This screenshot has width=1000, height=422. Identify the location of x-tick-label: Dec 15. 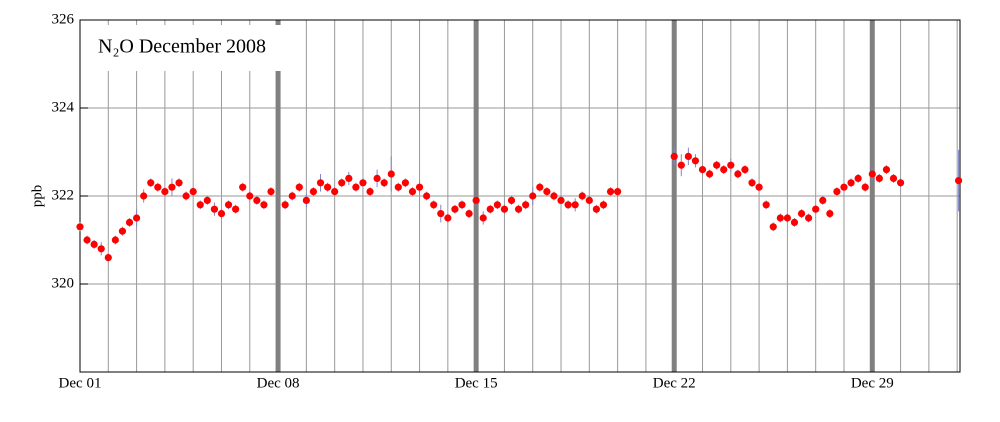
(476, 383).